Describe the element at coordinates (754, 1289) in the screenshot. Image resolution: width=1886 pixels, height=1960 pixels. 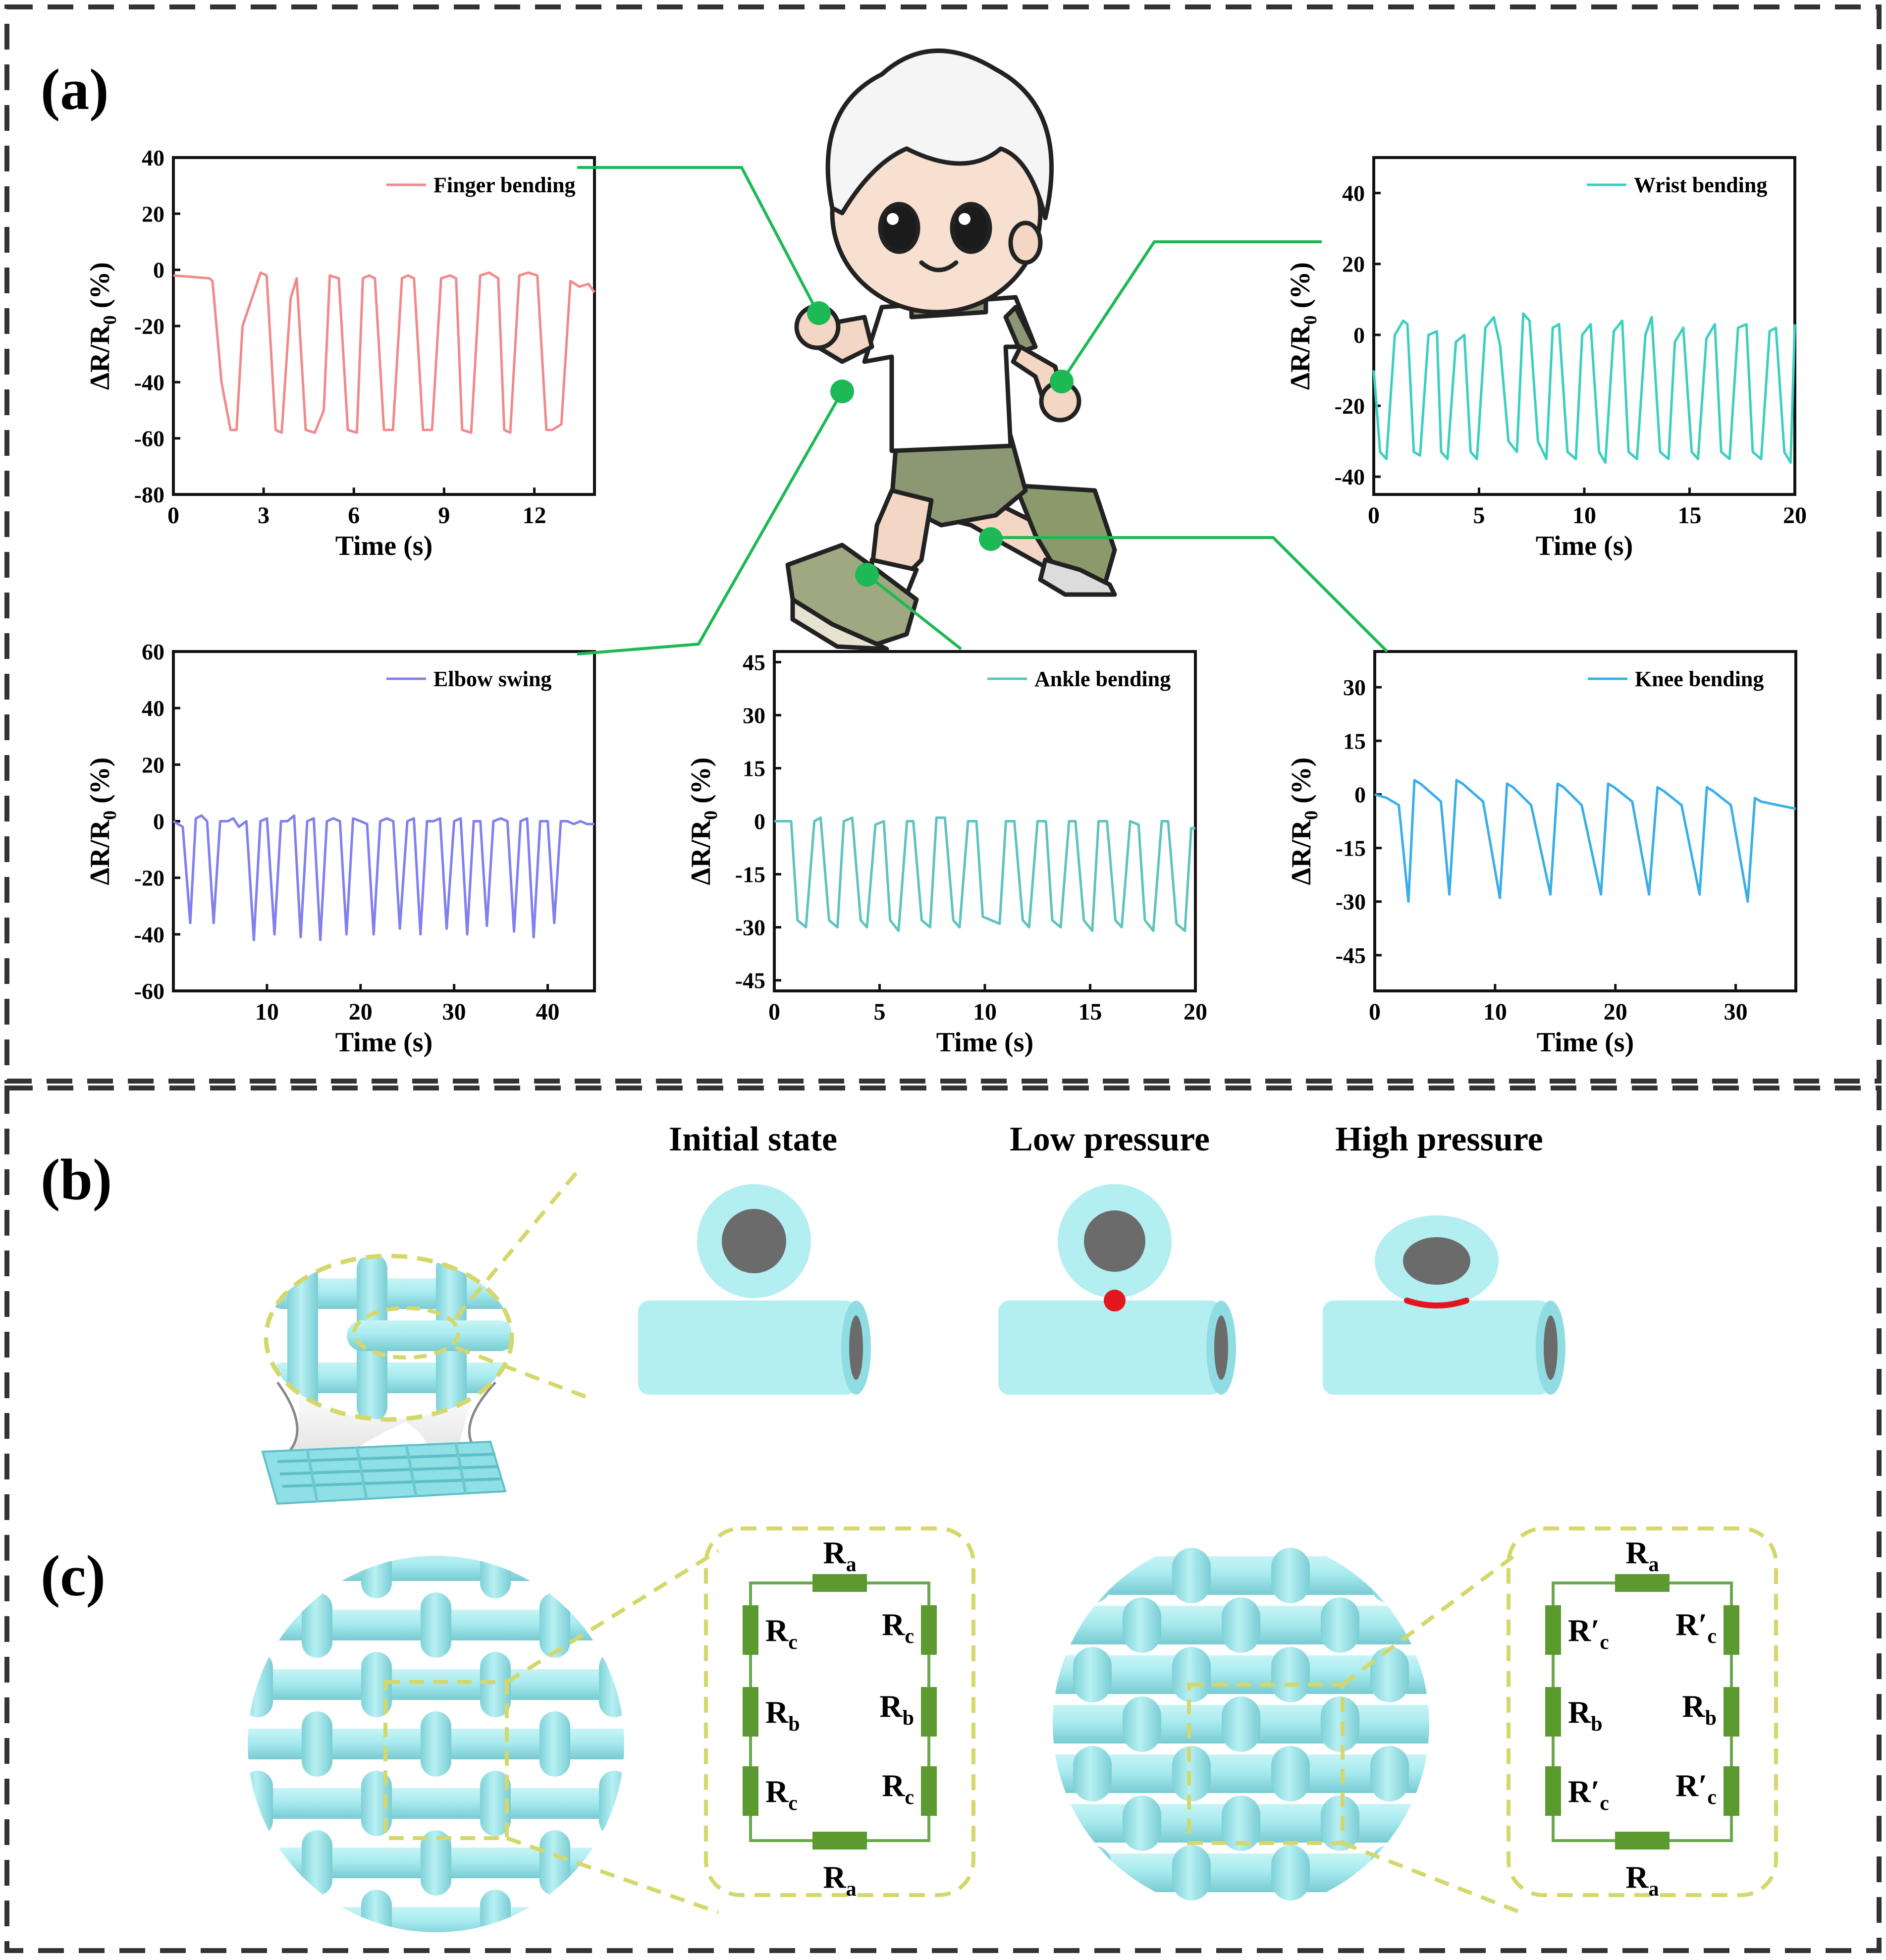
I see `state-initial` at that location.